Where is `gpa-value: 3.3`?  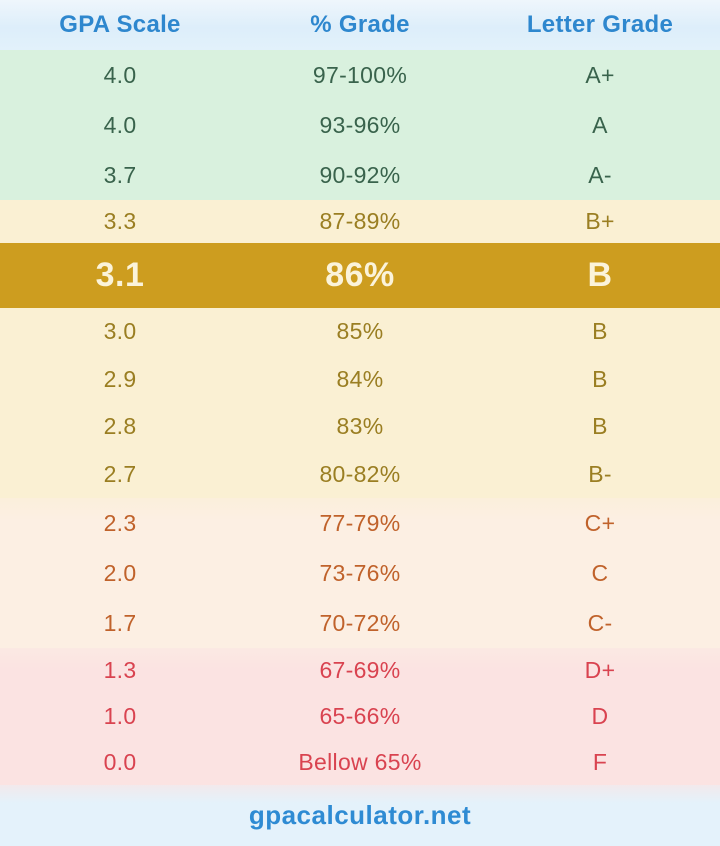 gpa-value: 3.3 is located at coordinates (120, 221).